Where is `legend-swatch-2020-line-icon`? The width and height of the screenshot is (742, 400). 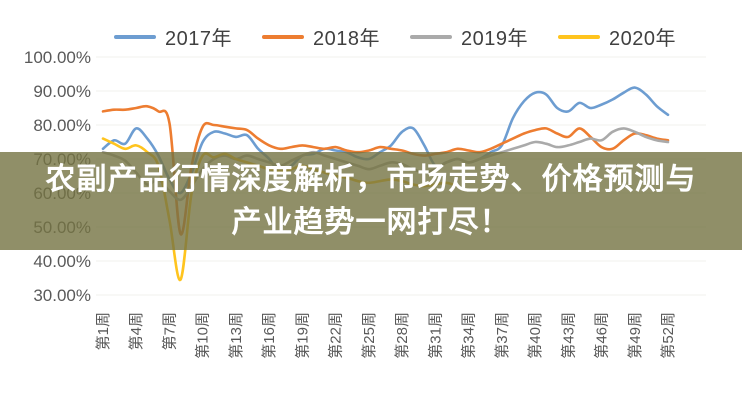
legend-swatch-2020-line-icon is located at coordinates (579, 36).